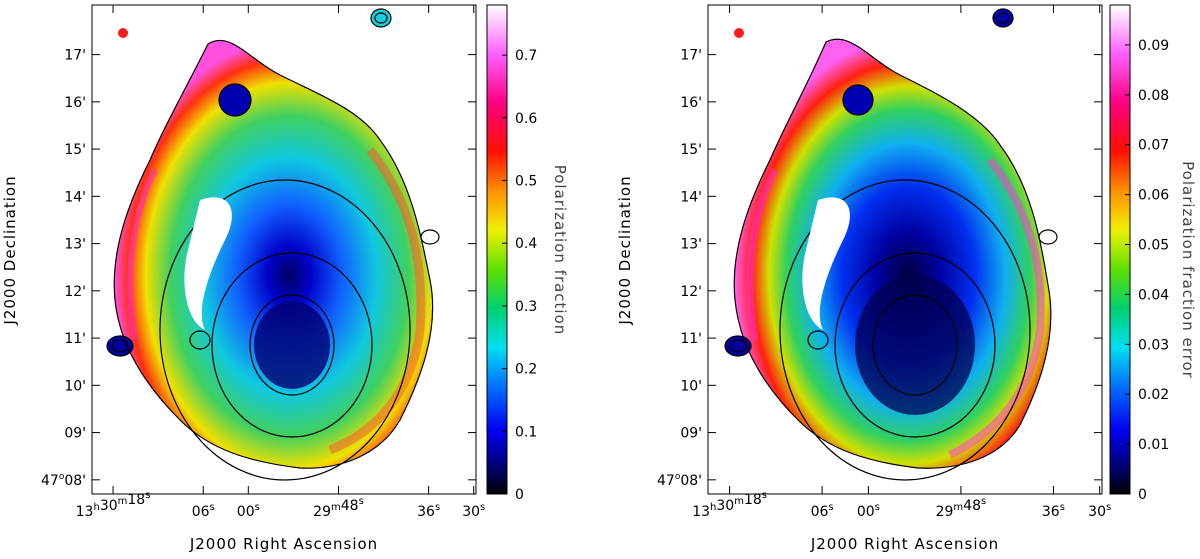  Describe the element at coordinates (526, 119) in the screenshot. I see `colorbar-tick-label: 0.6` at that location.